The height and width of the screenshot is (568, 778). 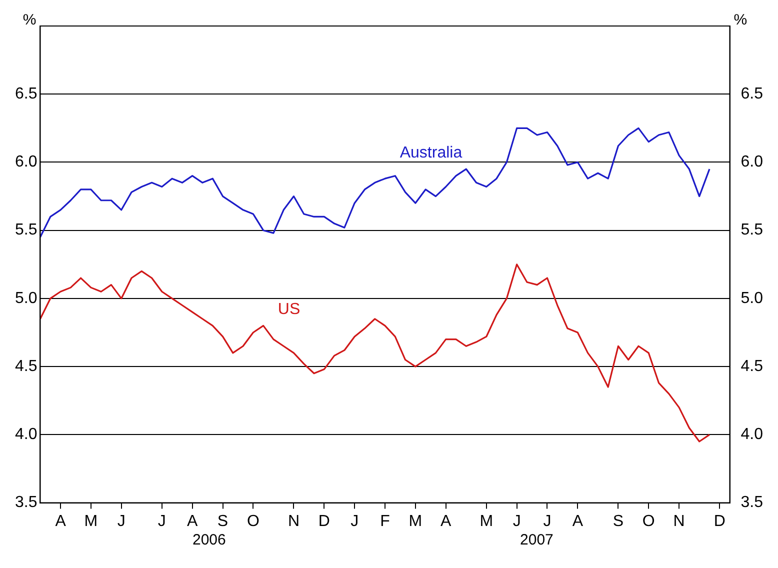 What do you see at coordinates (29, 20) in the screenshot?
I see `y-axis-title: %` at bounding box center [29, 20].